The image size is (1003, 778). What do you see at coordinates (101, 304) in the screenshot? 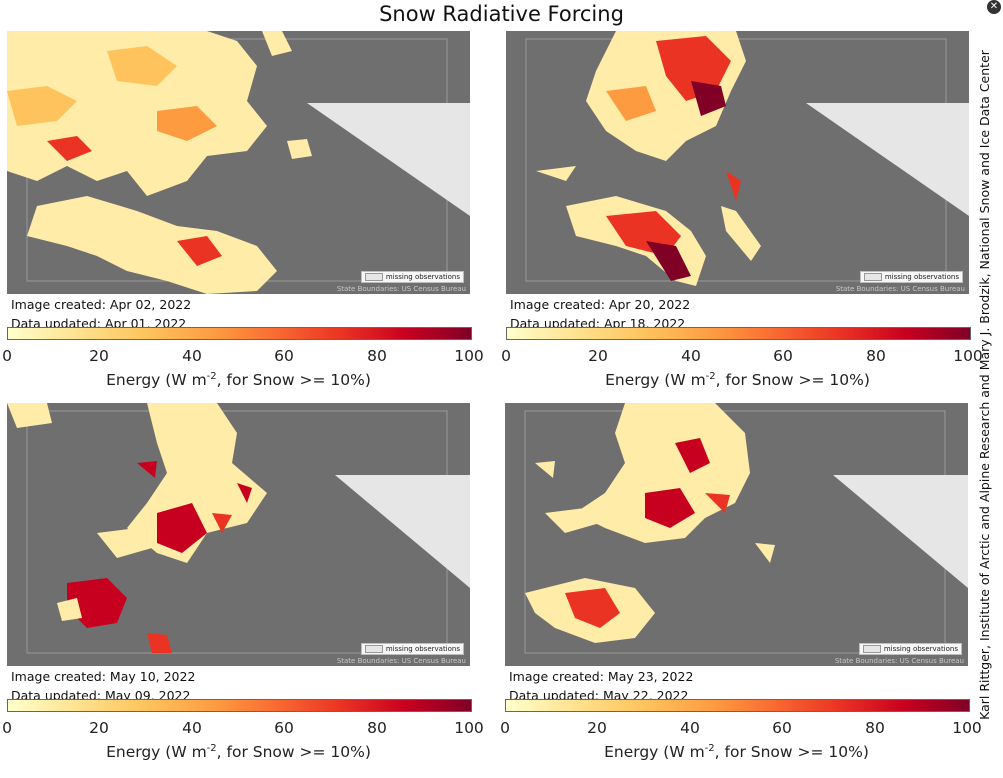
I see `image-created-date: Image created: Apr 02, 2022` at bounding box center [101, 304].